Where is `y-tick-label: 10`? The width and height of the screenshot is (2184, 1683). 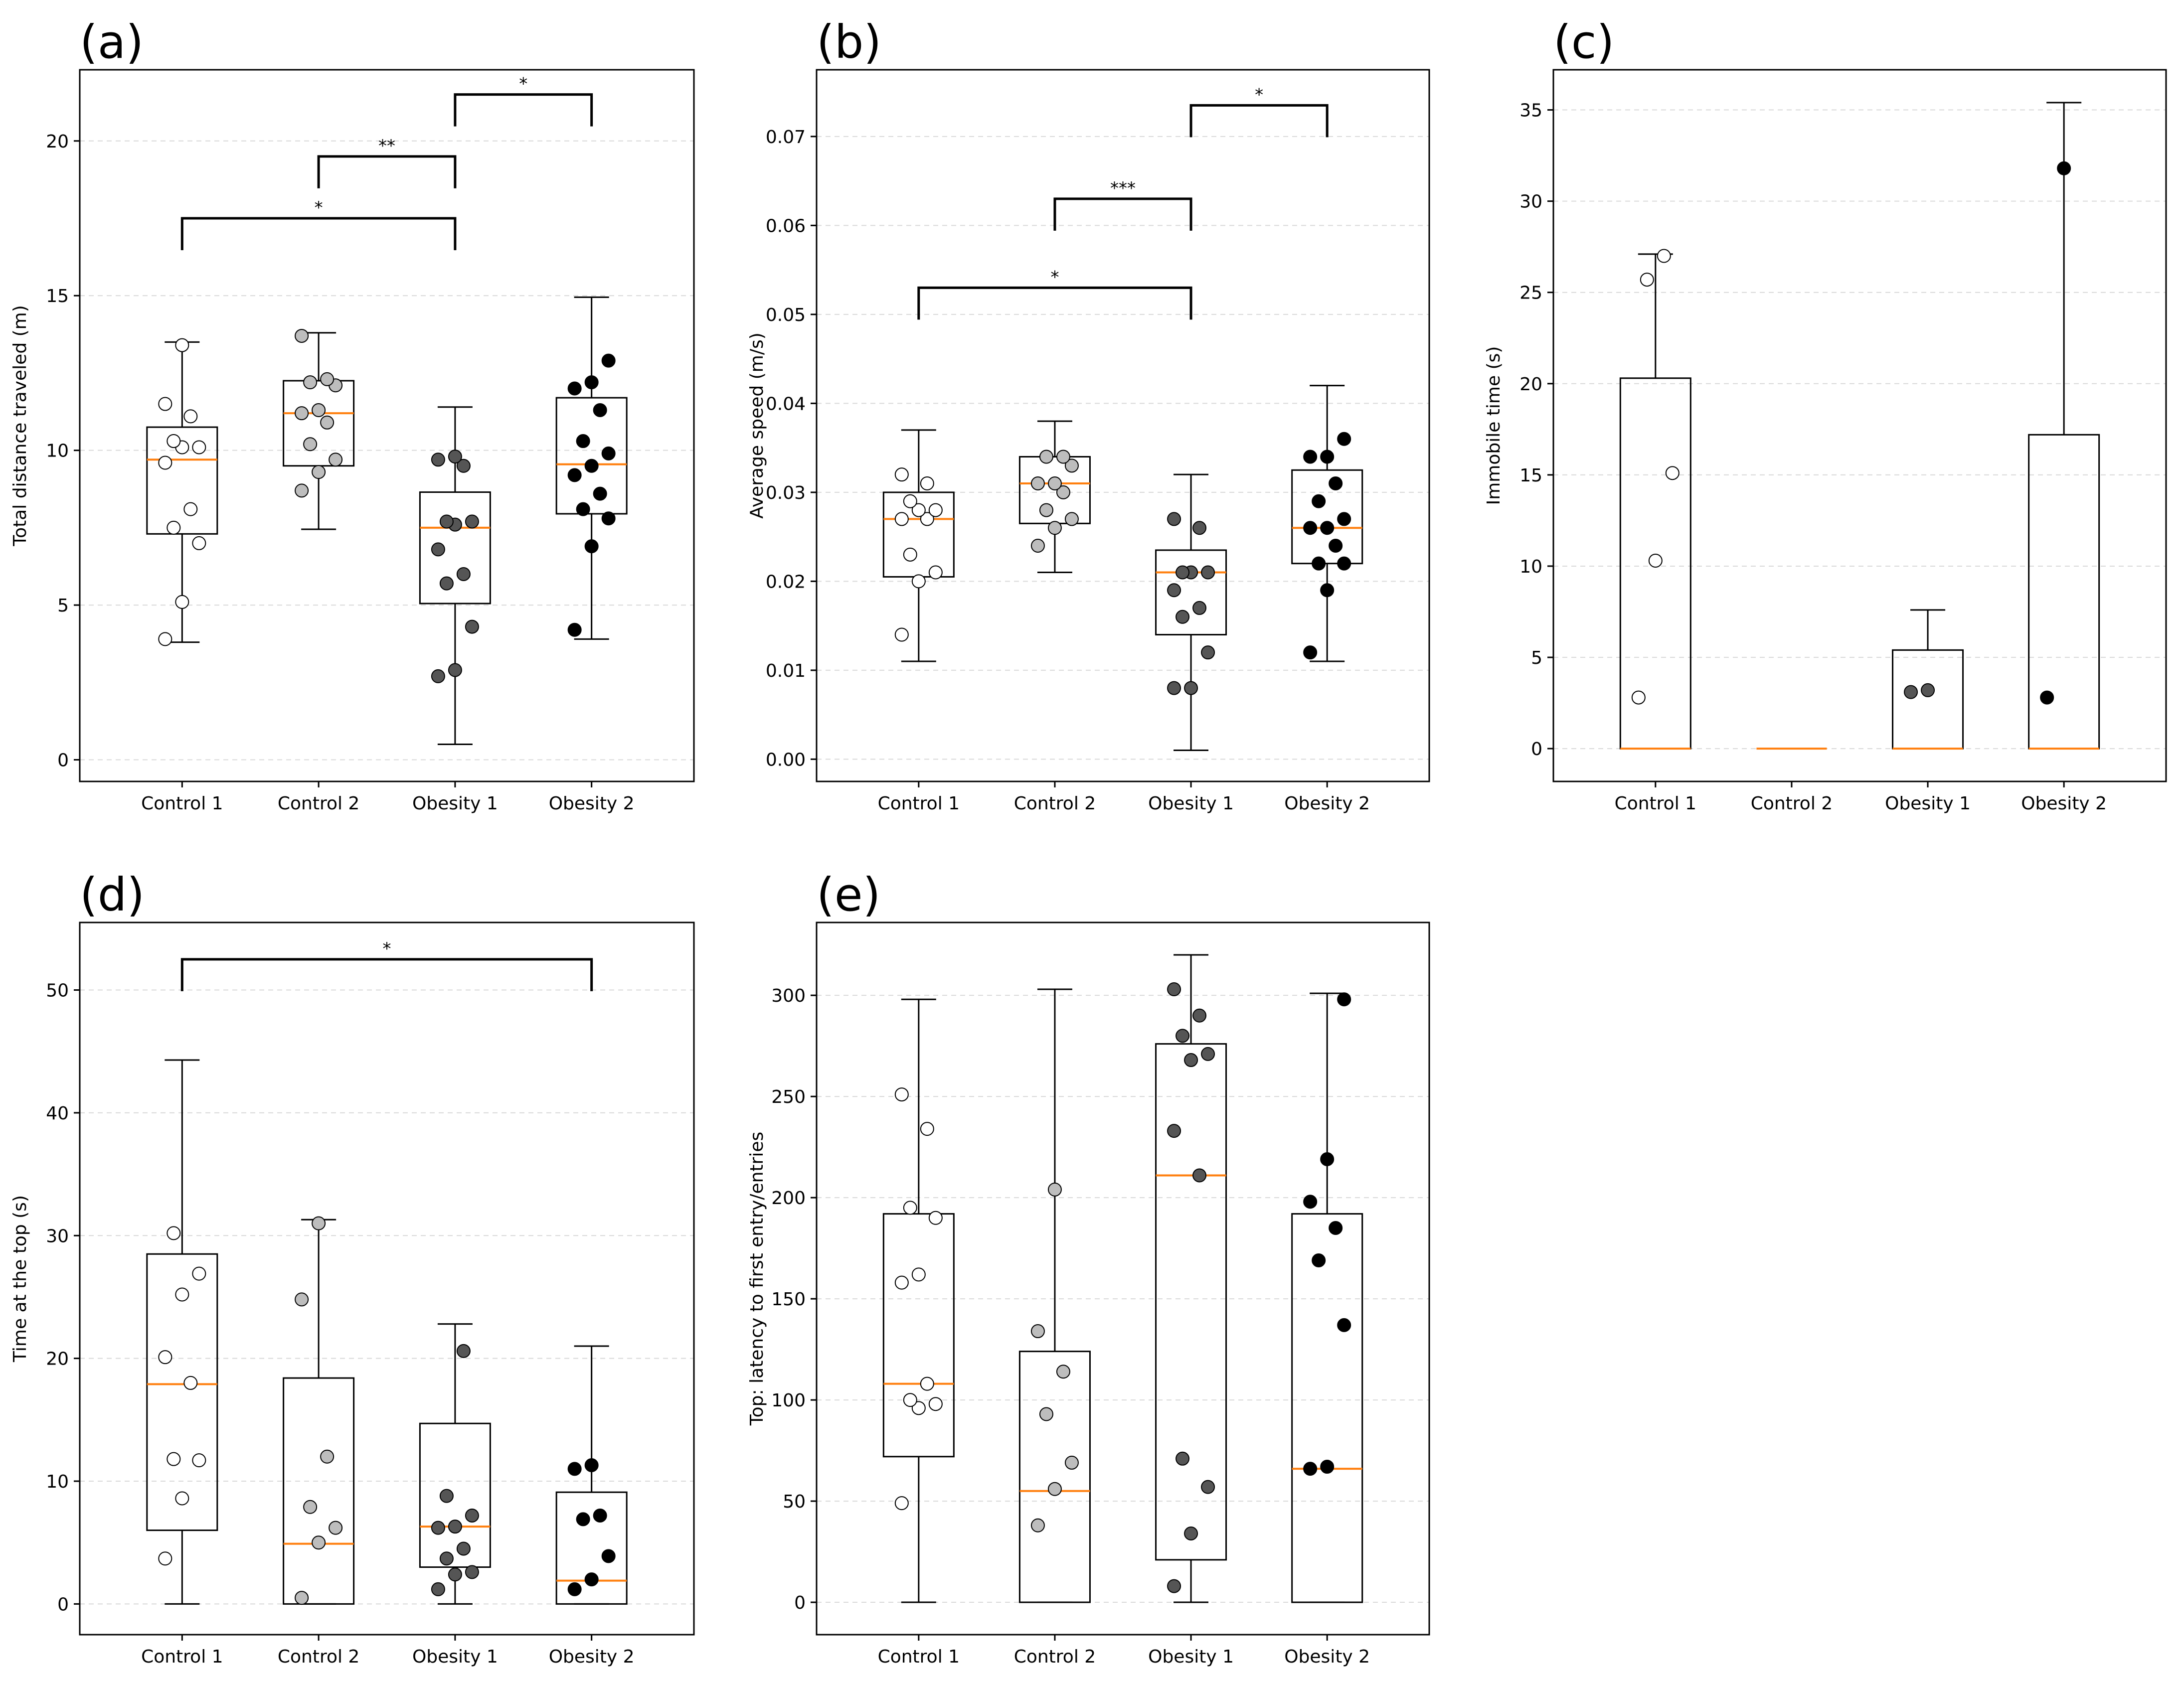
y-tick-label: 10 is located at coordinates (1530, 567).